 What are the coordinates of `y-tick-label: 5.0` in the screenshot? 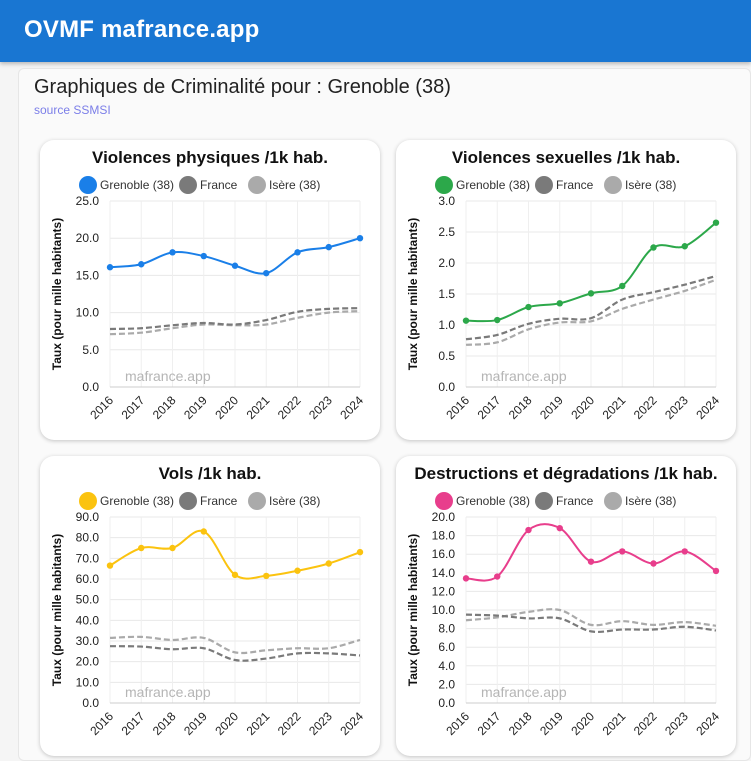 It's located at (90, 350).